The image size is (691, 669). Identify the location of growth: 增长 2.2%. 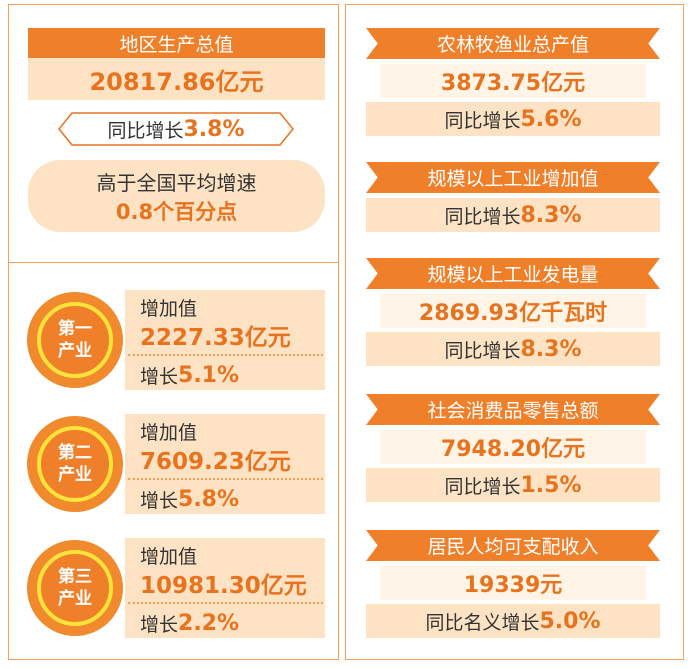
(189, 623).